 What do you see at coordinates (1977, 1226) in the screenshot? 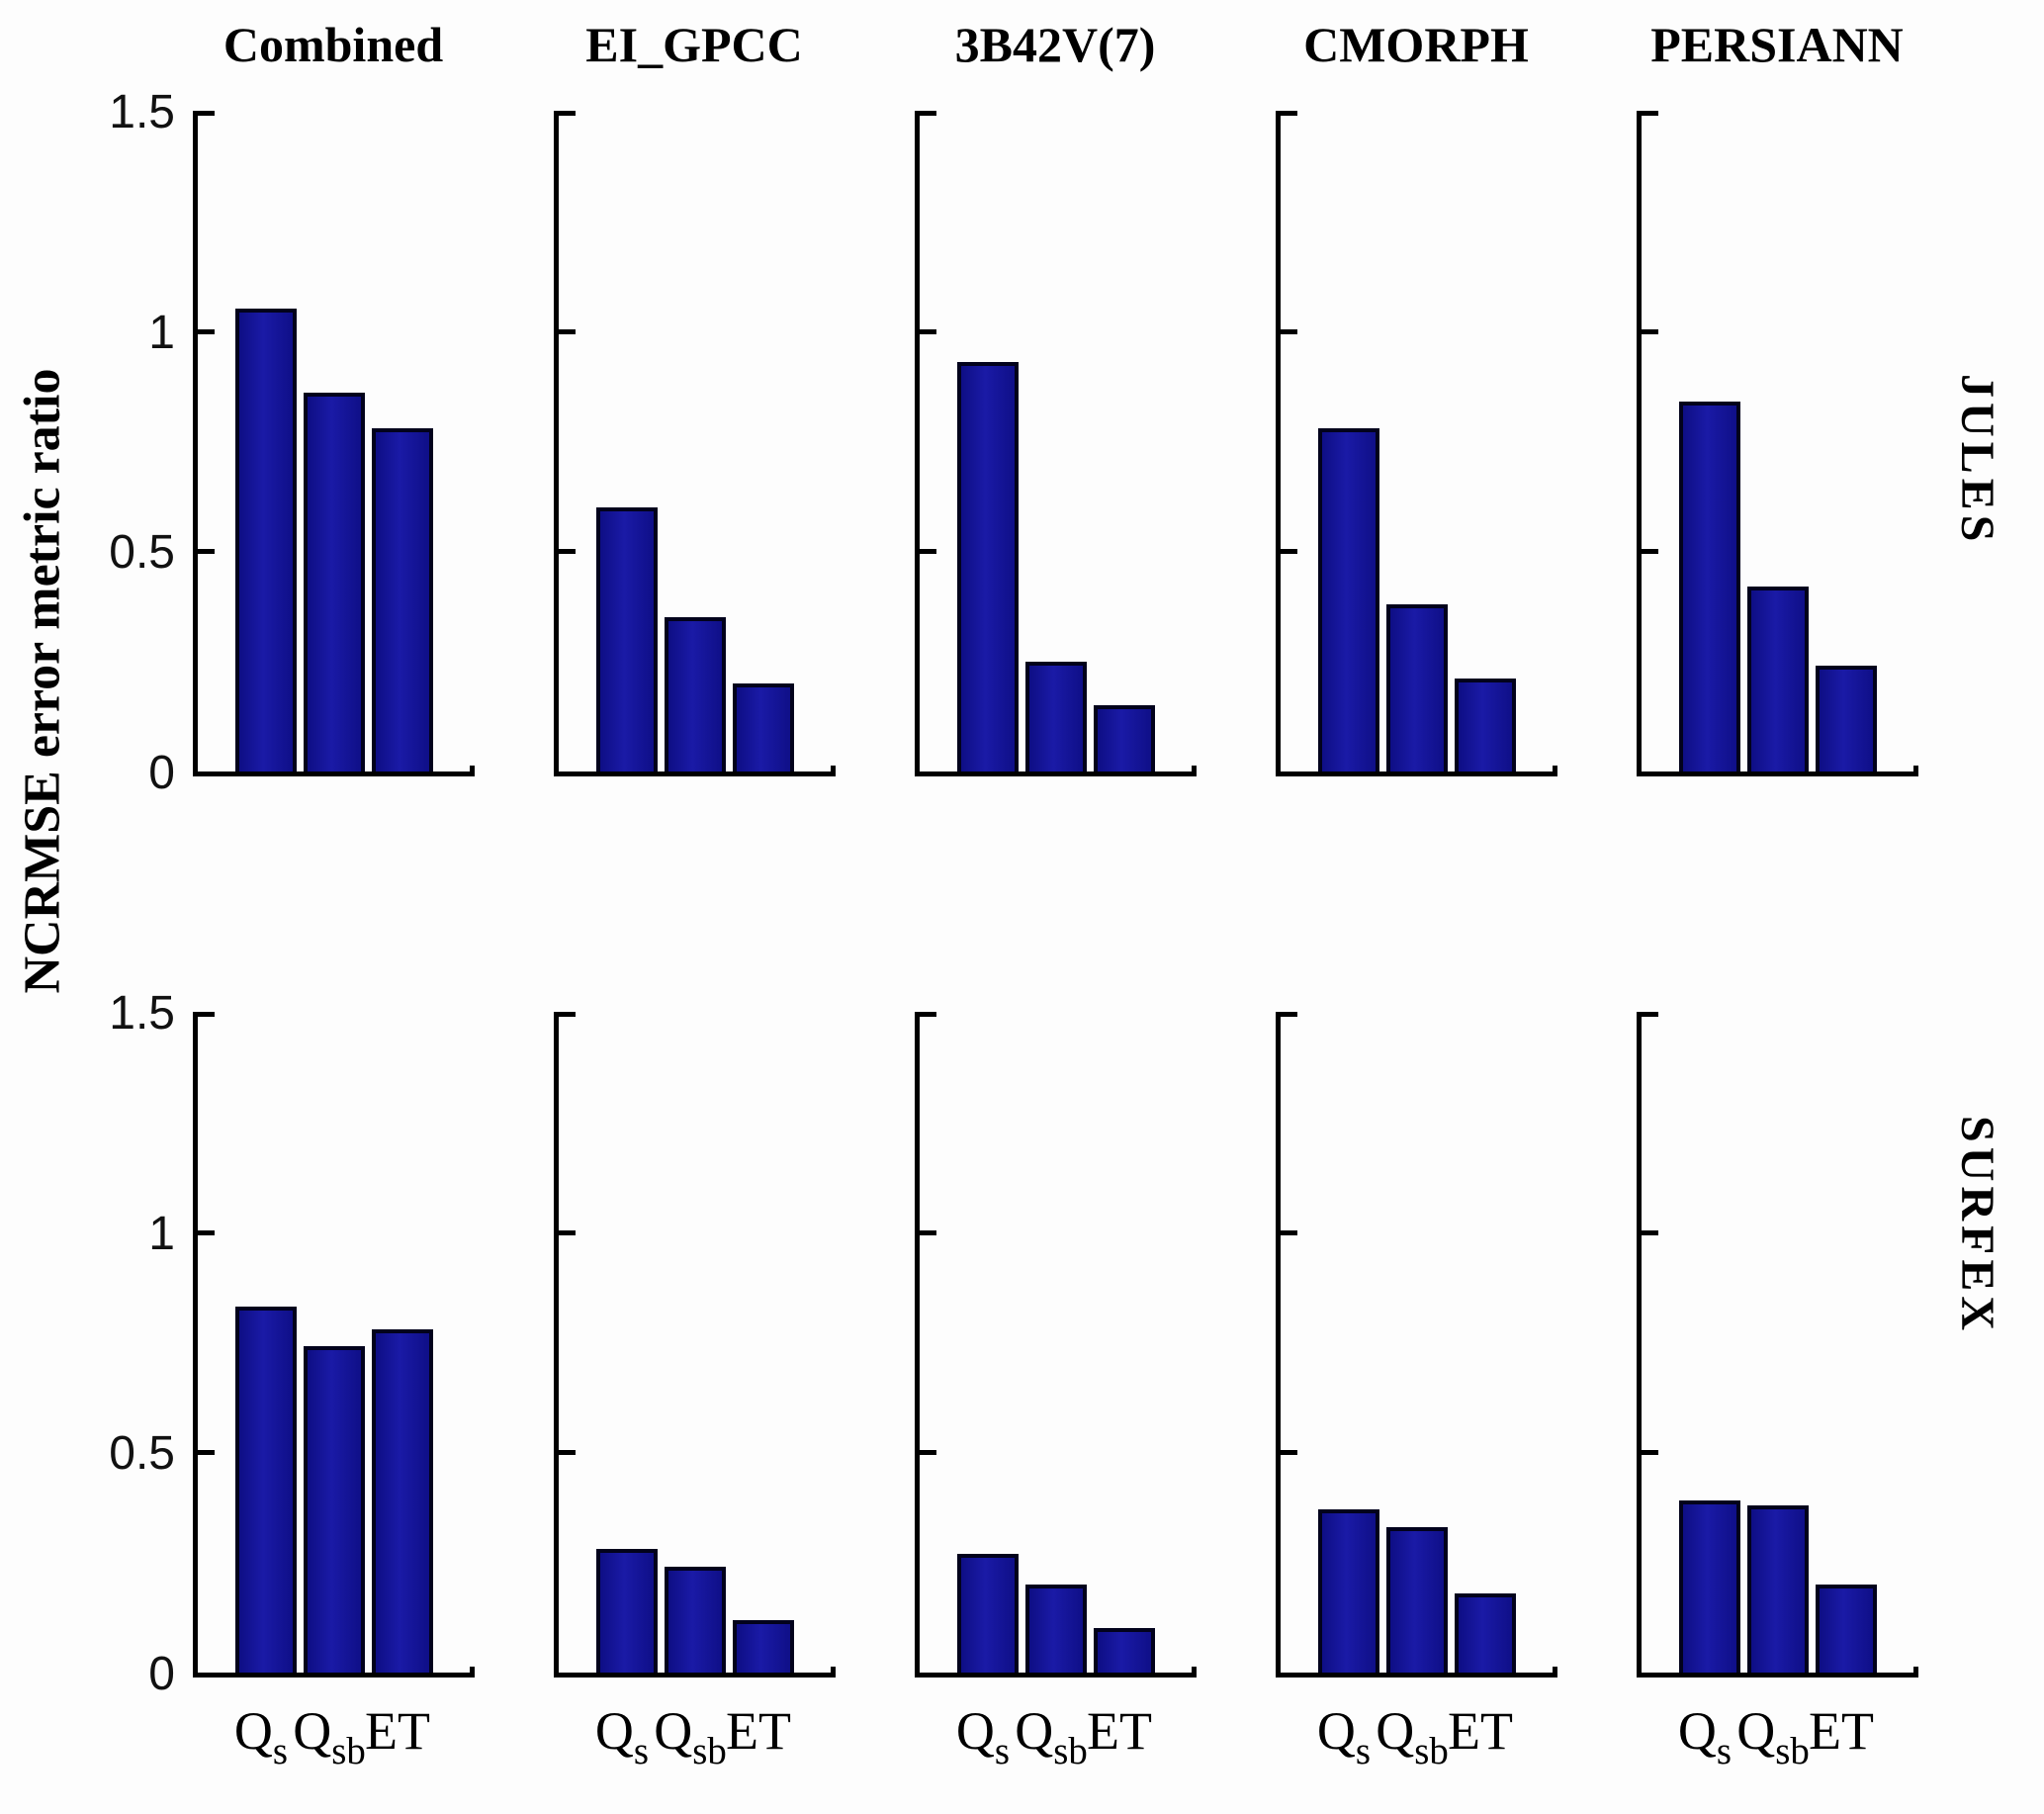
I see `row-label-surfex: SURFEX` at bounding box center [1977, 1226].